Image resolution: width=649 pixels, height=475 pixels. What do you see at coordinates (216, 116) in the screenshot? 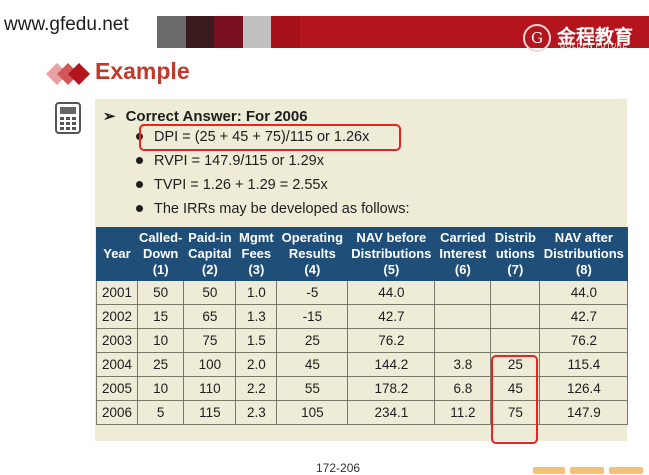
I see `answer-heading-text: Correct Answer: For 2006` at bounding box center [216, 116].